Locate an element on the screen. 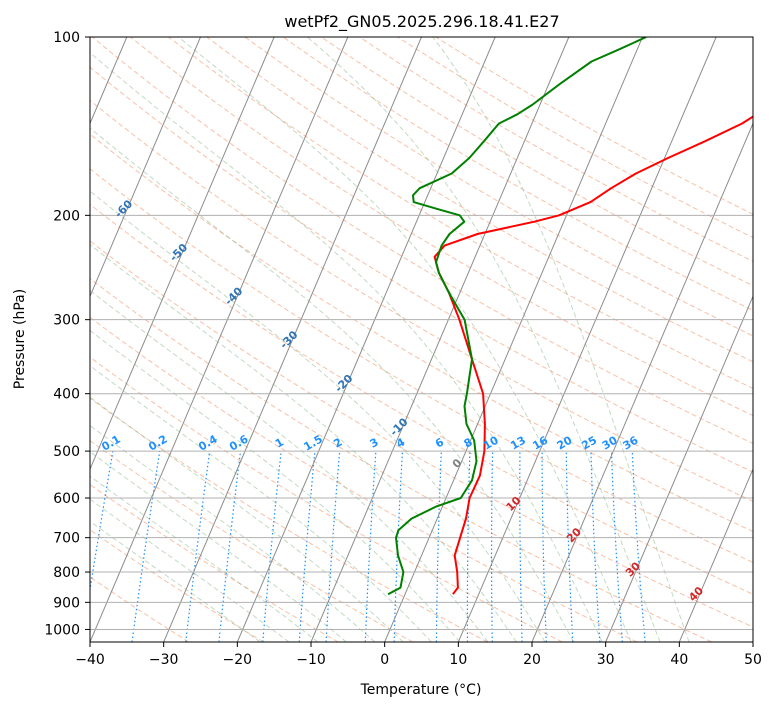 Image resolution: width=775 pixels, height=708 pixels. y-tick-label: 300 is located at coordinates (66, 321).